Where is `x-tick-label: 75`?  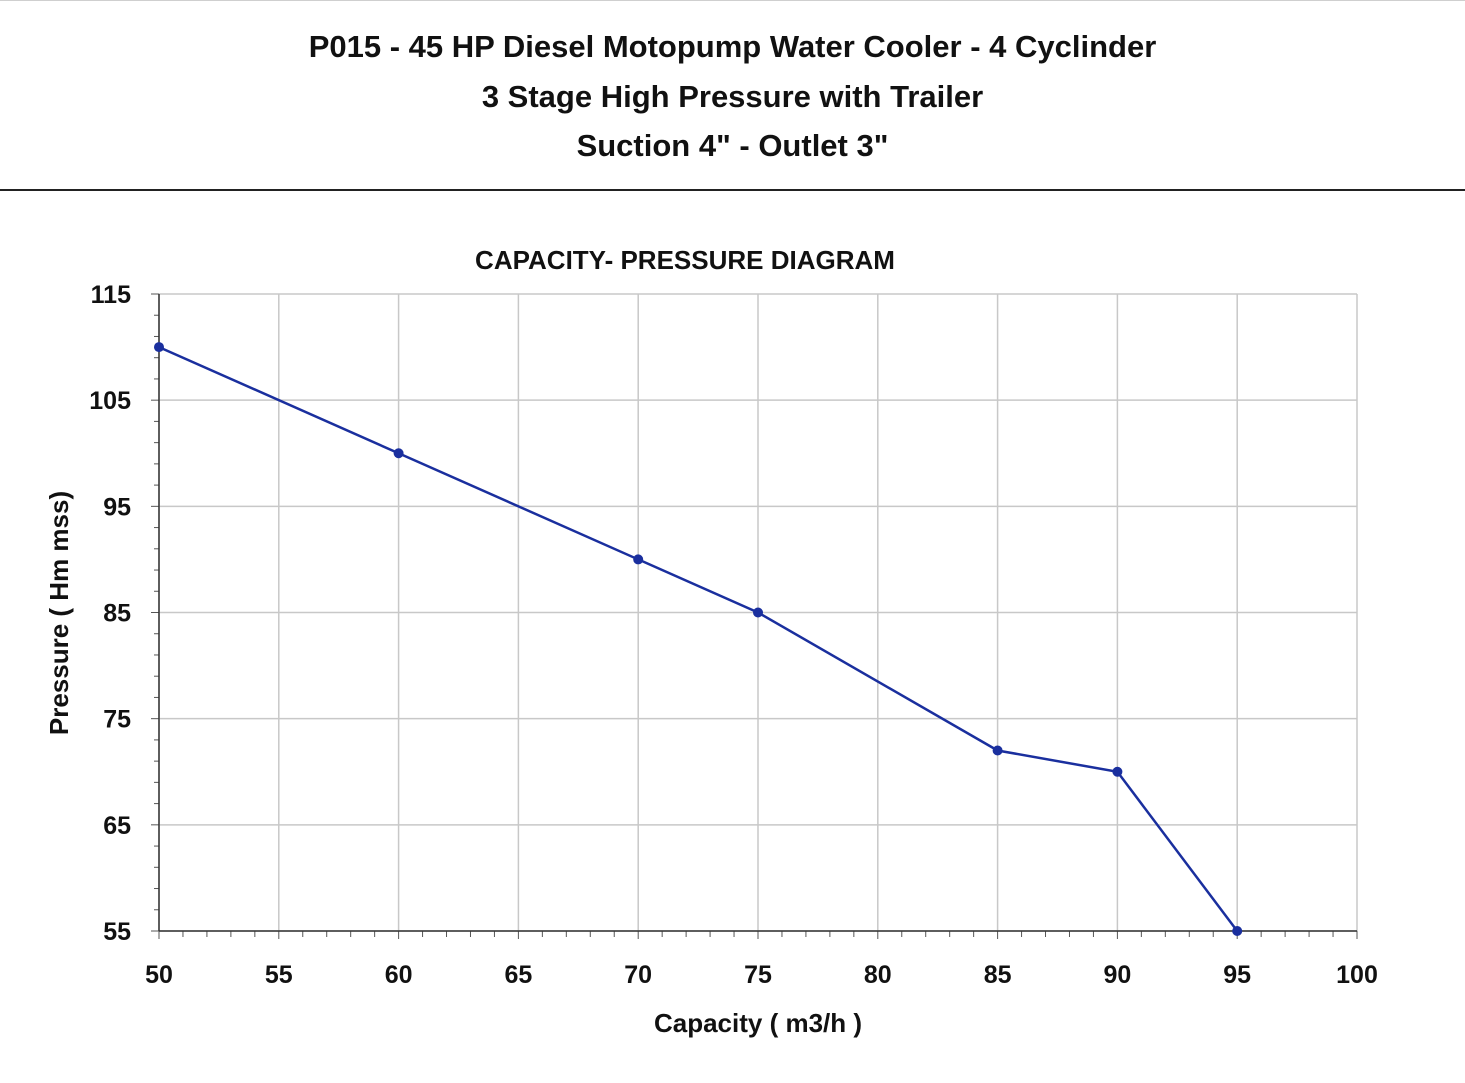
x-tick-label: 75 is located at coordinates (758, 975).